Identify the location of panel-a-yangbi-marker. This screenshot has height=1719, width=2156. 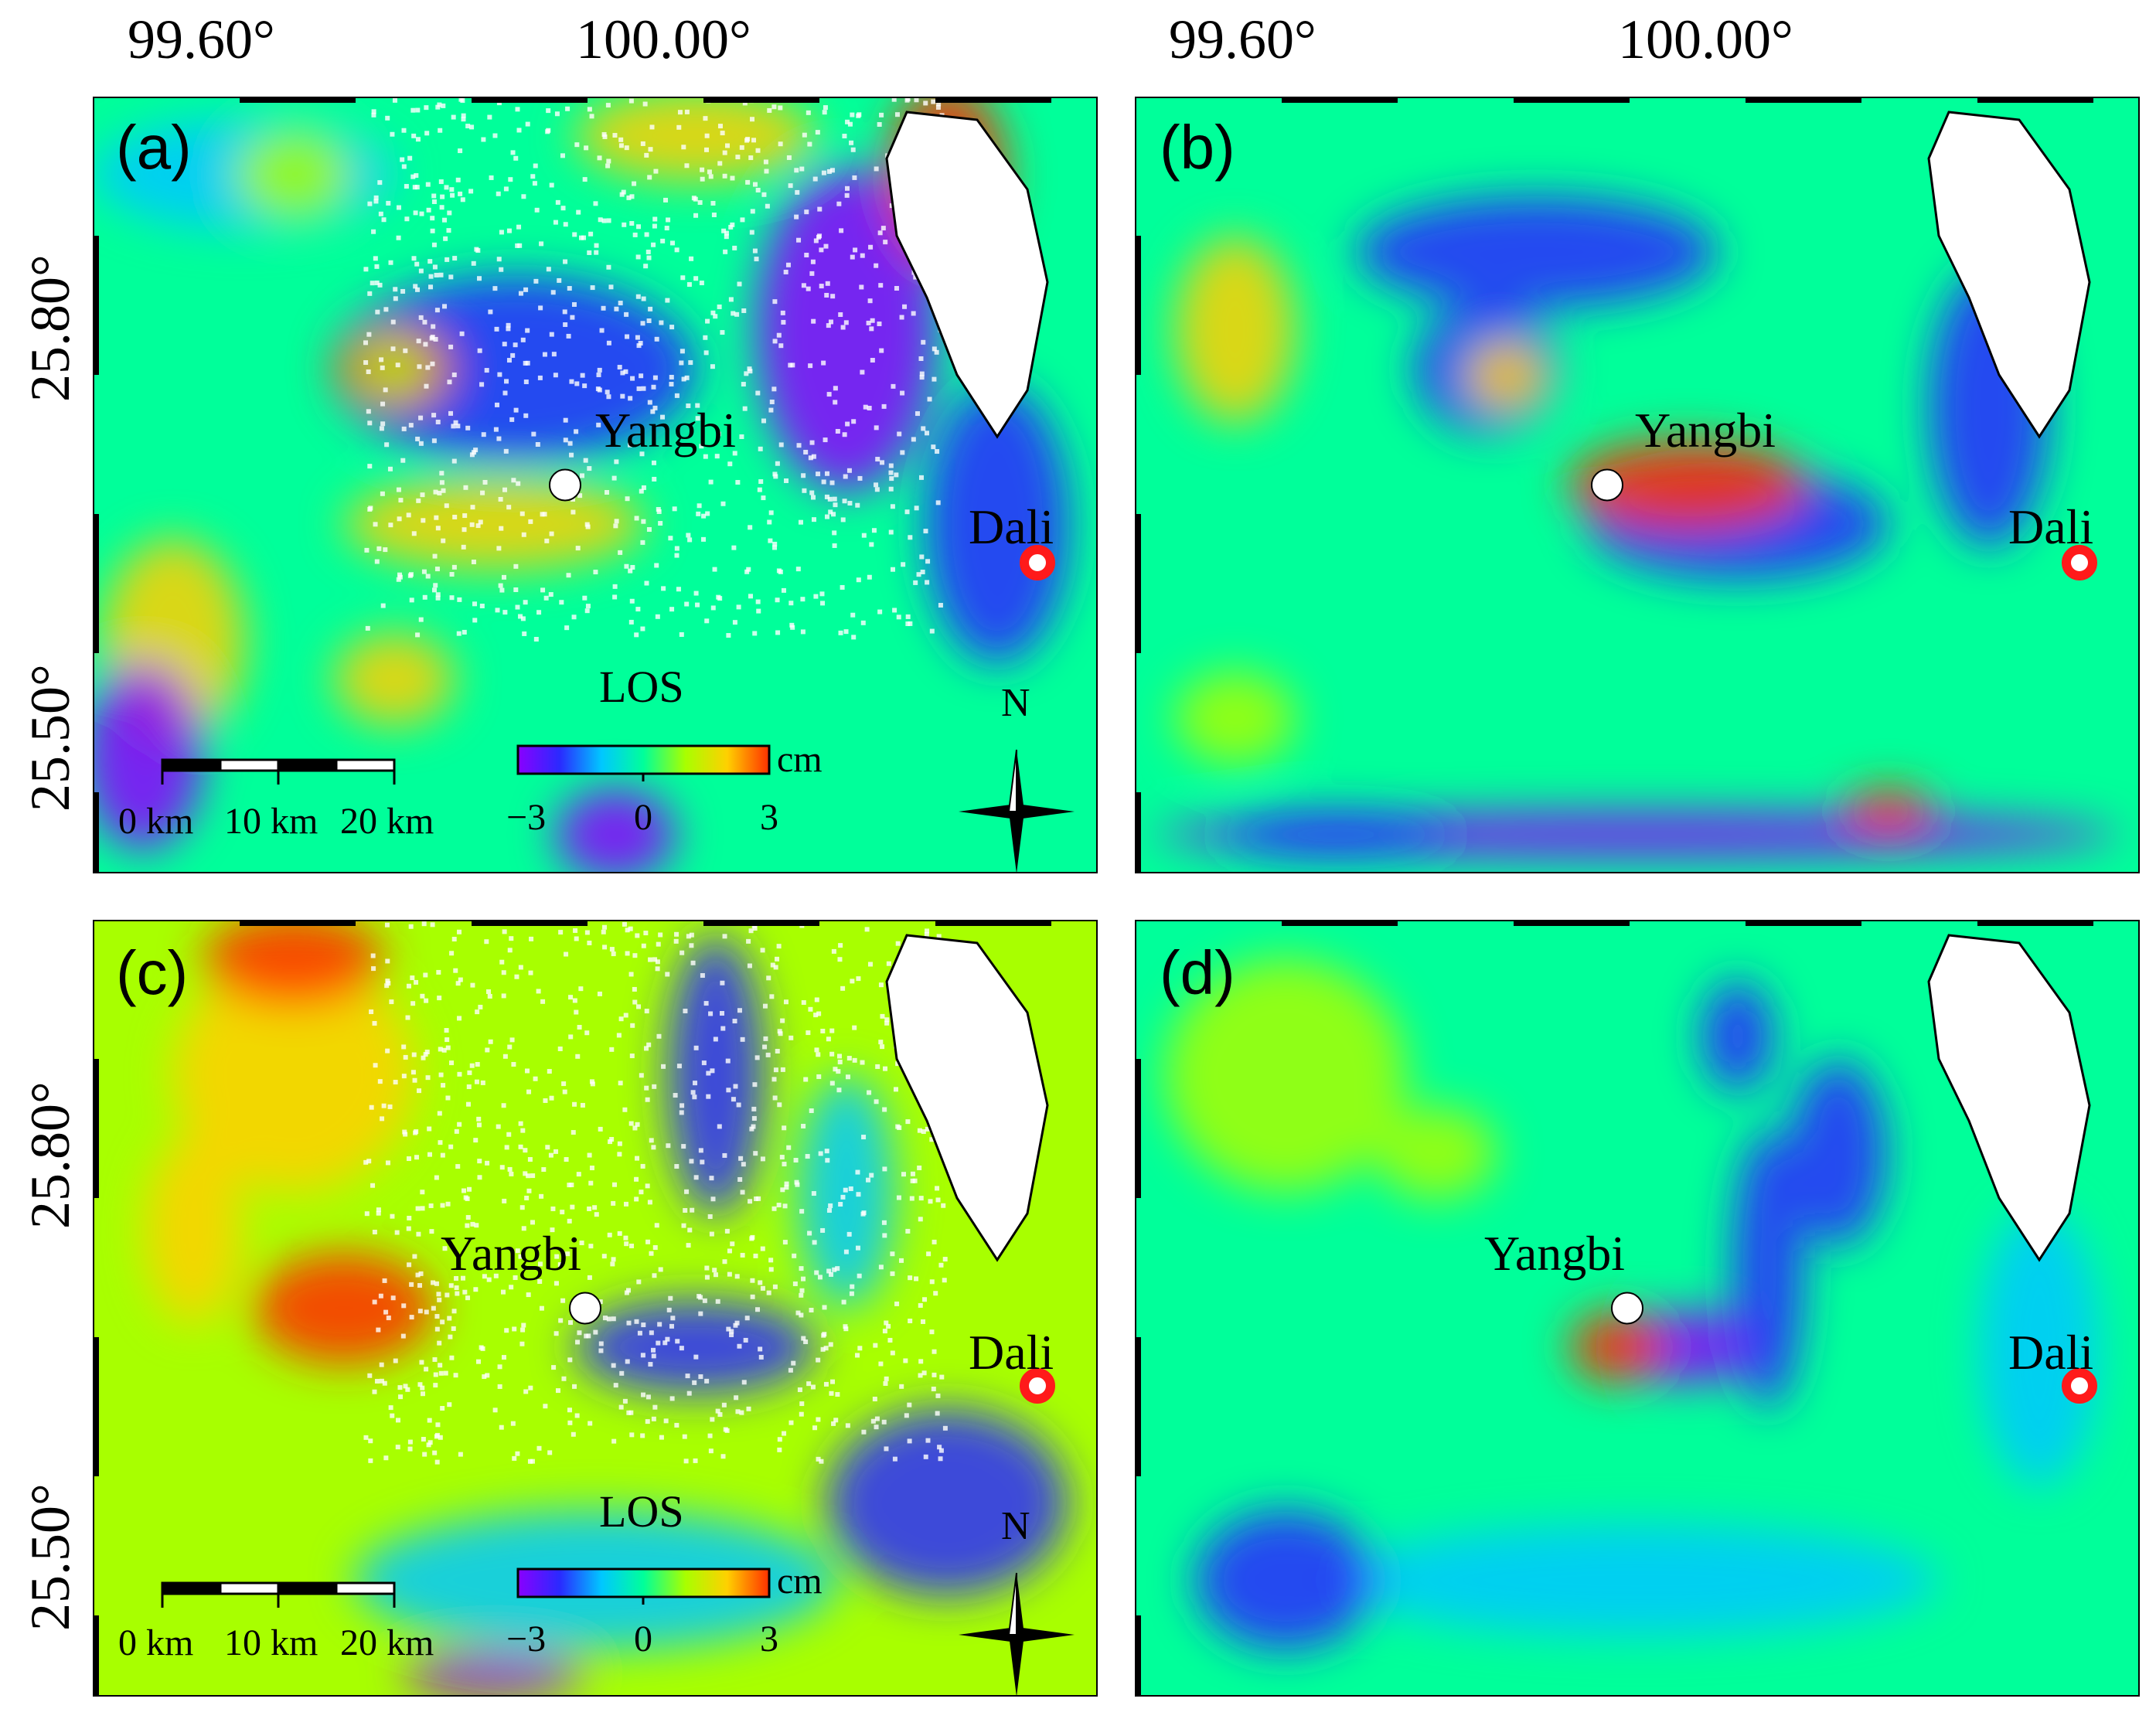
(565, 485).